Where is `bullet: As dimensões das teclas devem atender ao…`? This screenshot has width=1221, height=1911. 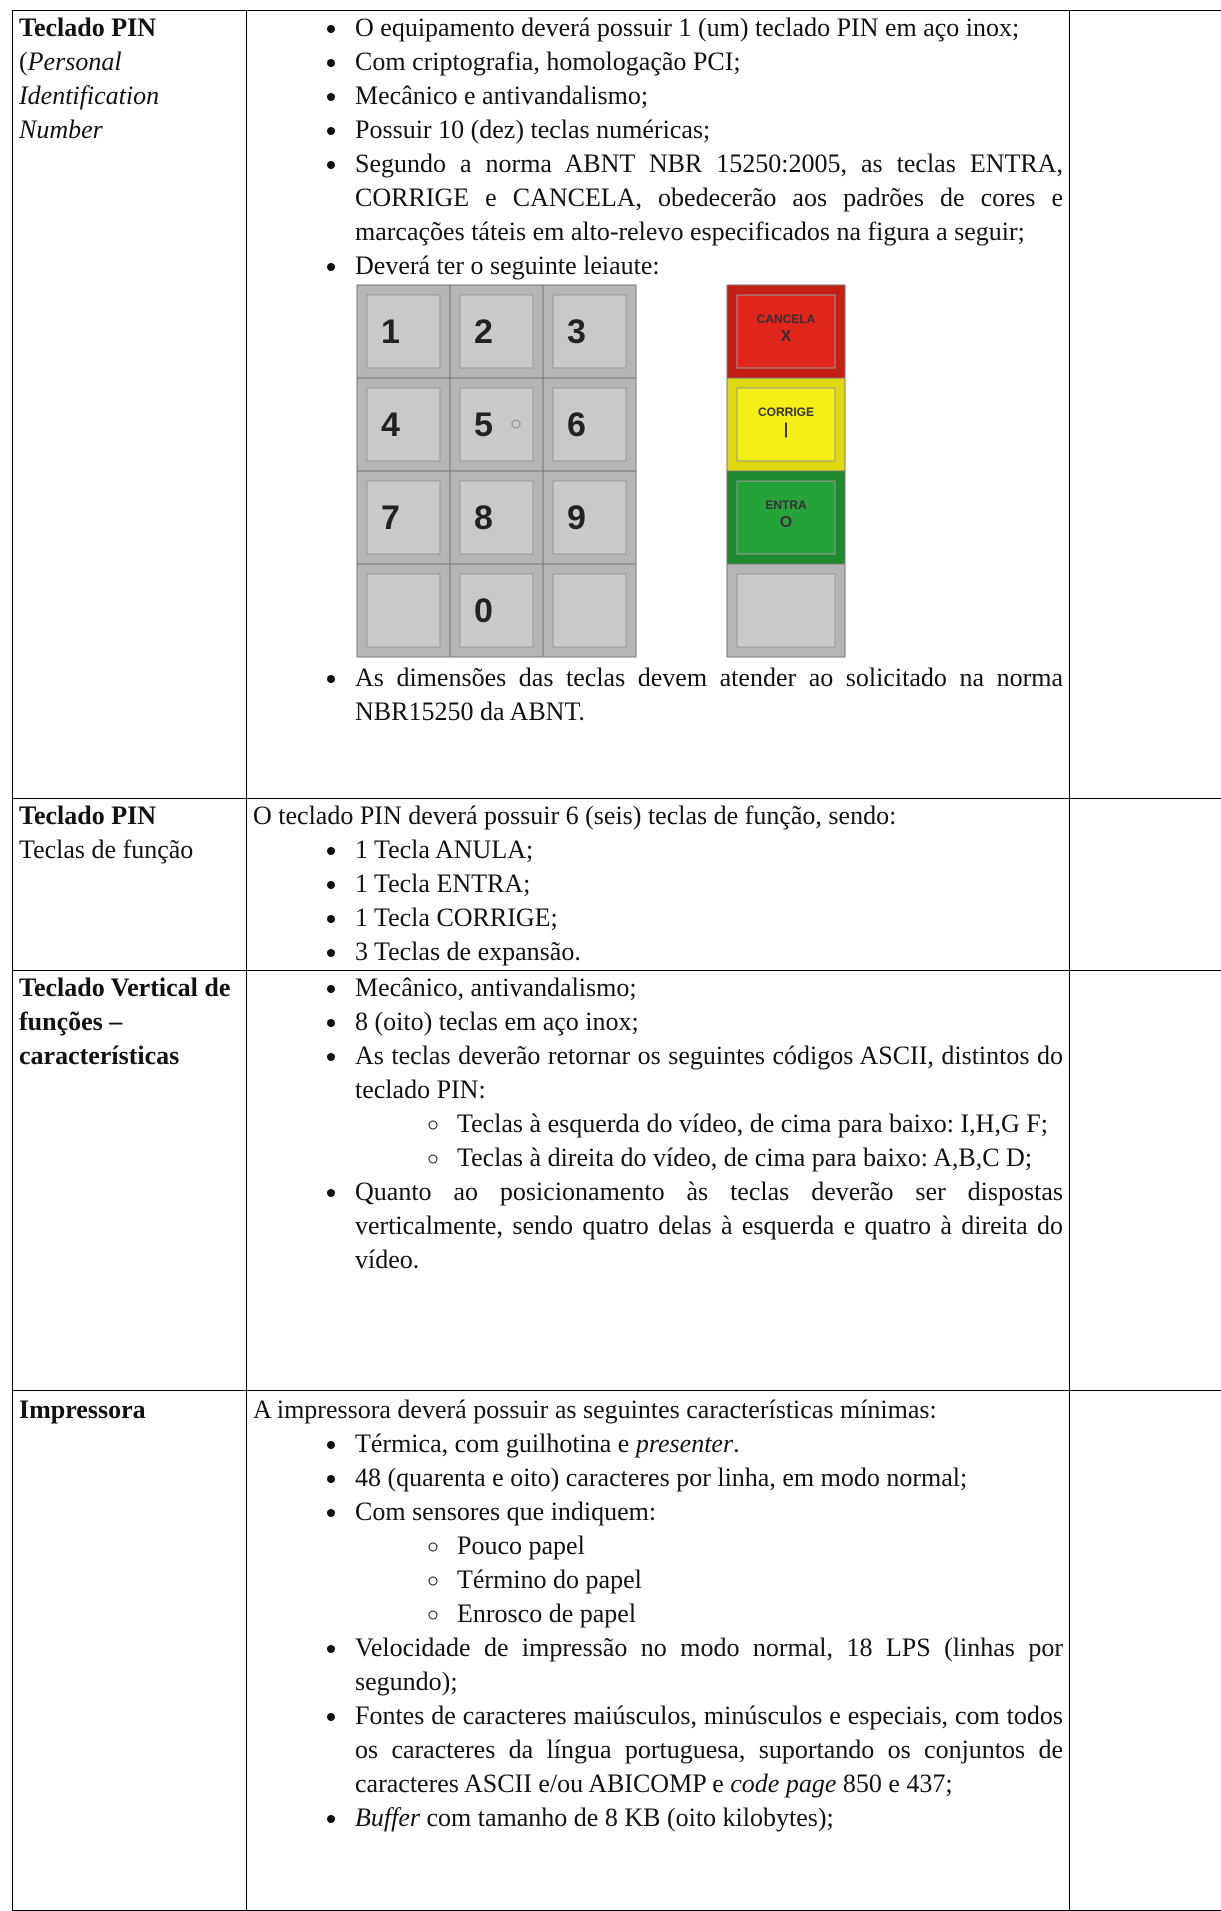 bullet: As dimensões das teclas devem atender ao… is located at coordinates (706, 695).